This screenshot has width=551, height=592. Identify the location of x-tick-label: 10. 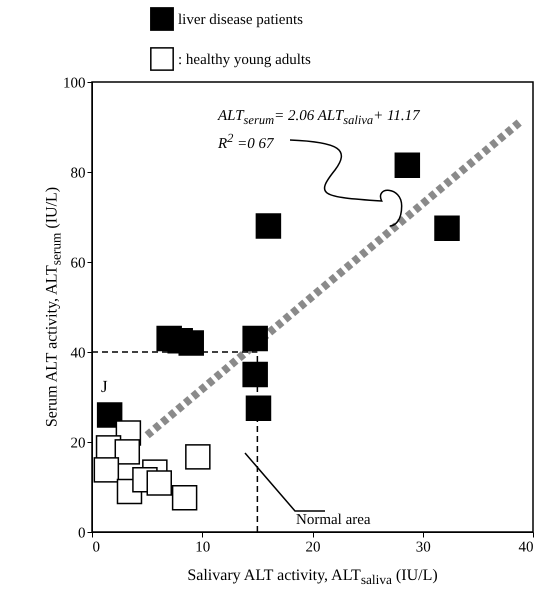
(202, 548).